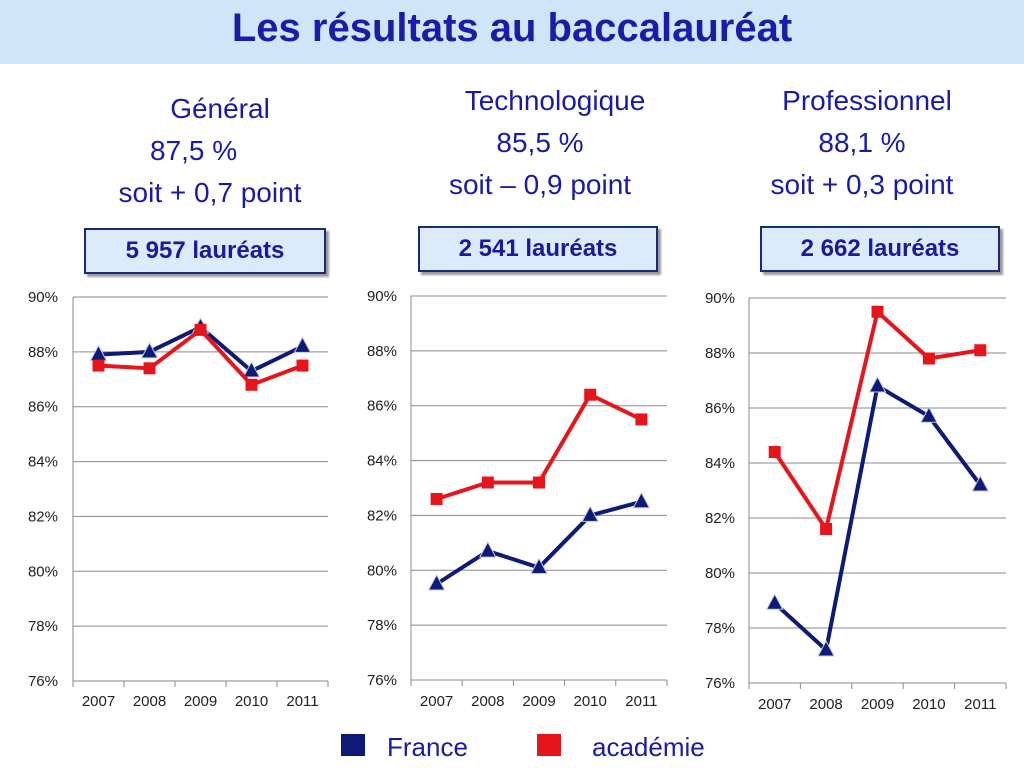  What do you see at coordinates (382, 296) in the screenshot?
I see `techno-ytick-label: 90%` at bounding box center [382, 296].